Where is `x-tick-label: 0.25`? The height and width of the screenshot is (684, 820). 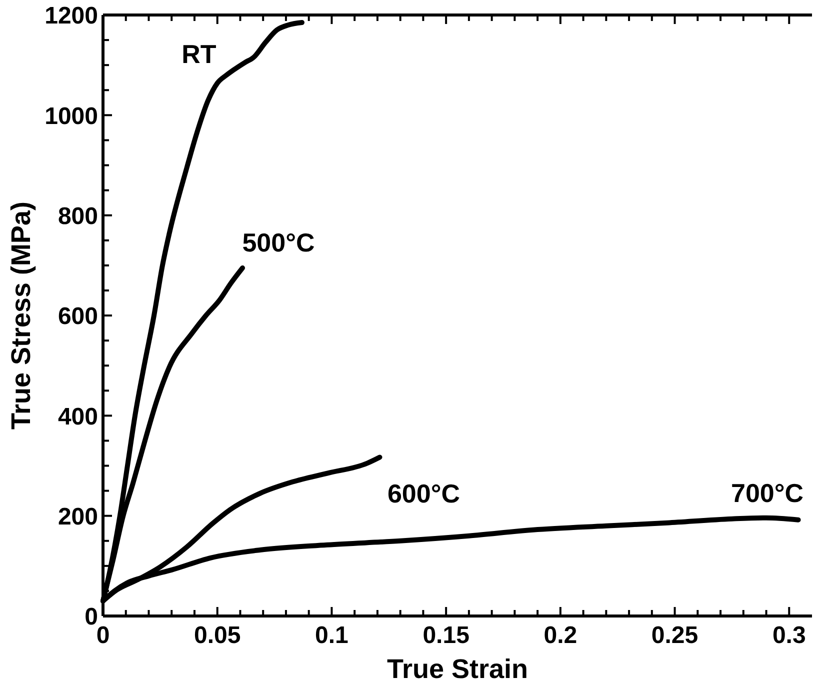 x-tick-label: 0.25 is located at coordinates (674, 635).